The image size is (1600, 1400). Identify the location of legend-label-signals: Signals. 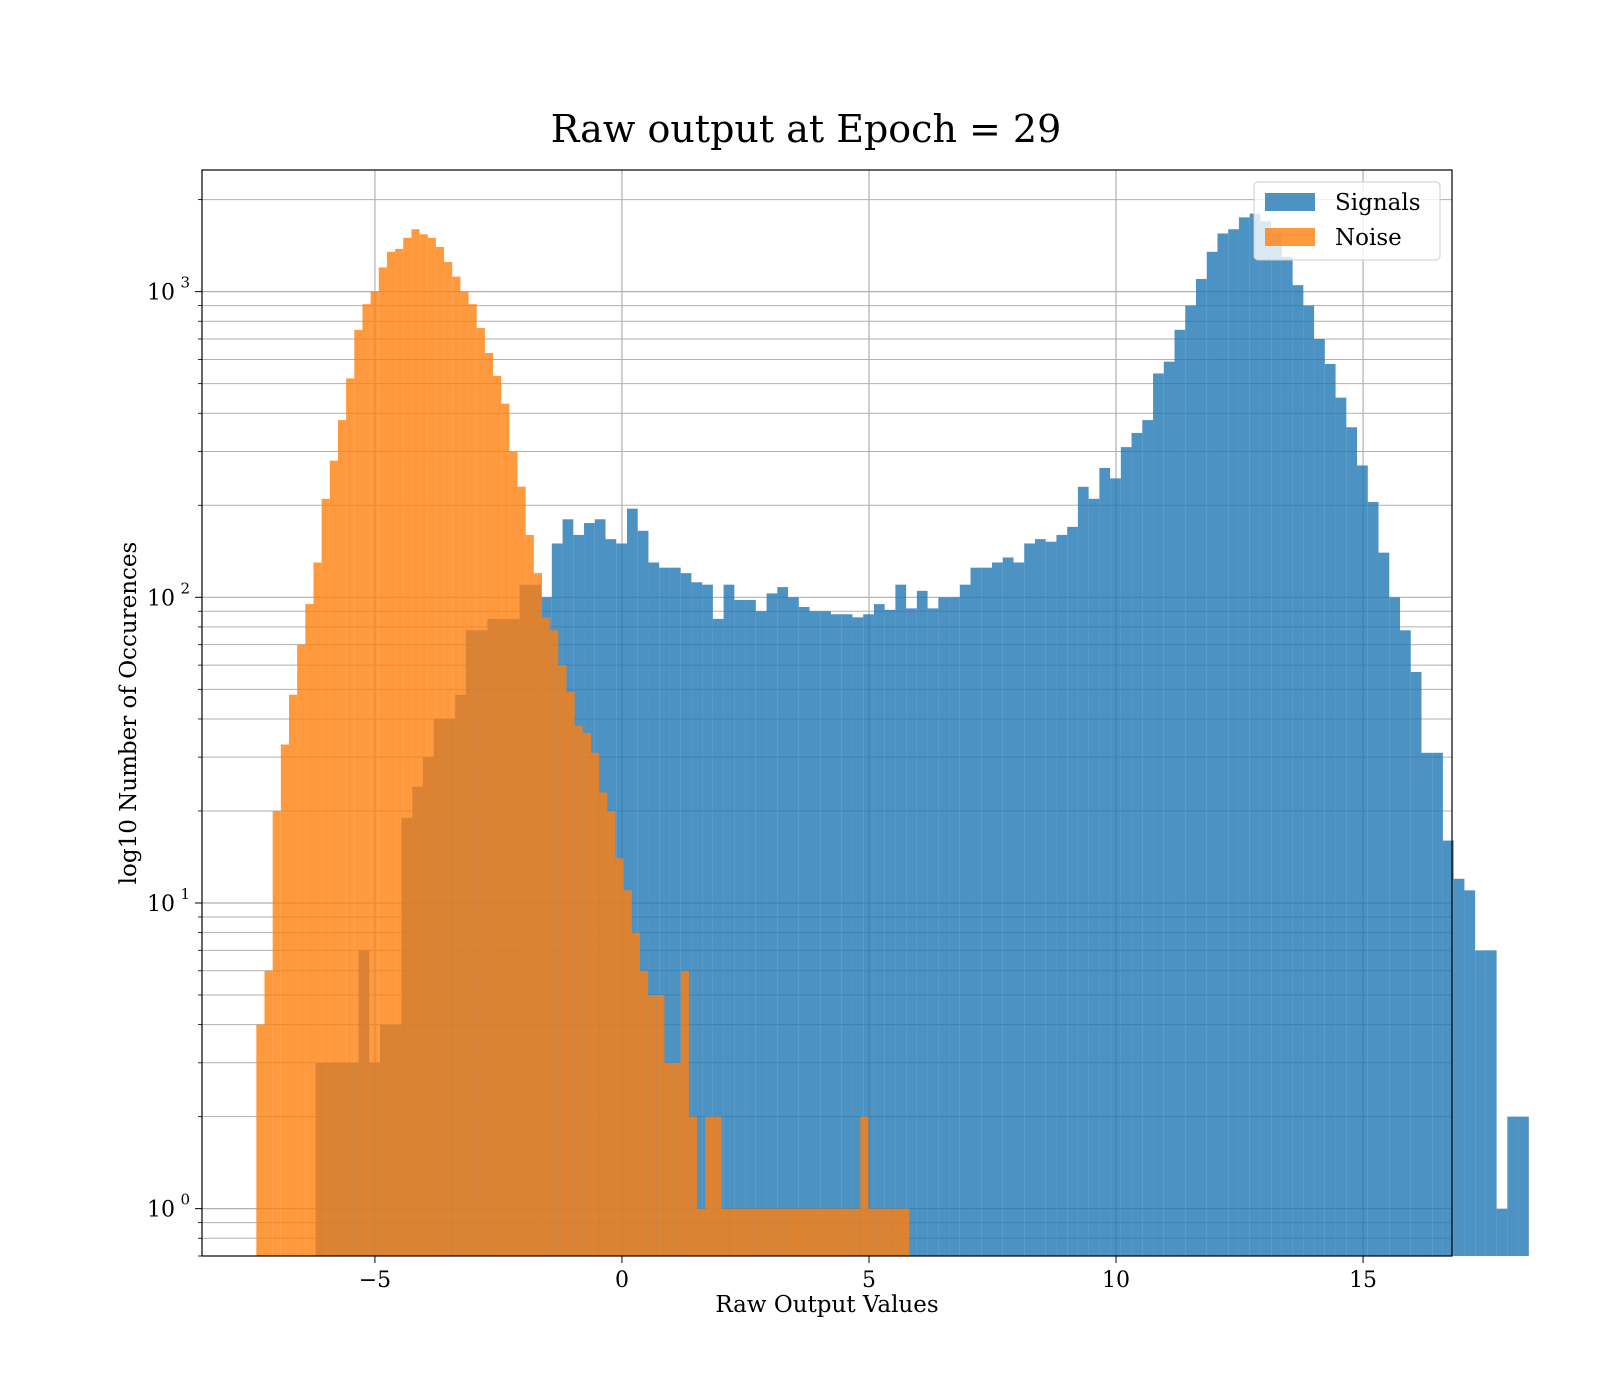
(1378, 203).